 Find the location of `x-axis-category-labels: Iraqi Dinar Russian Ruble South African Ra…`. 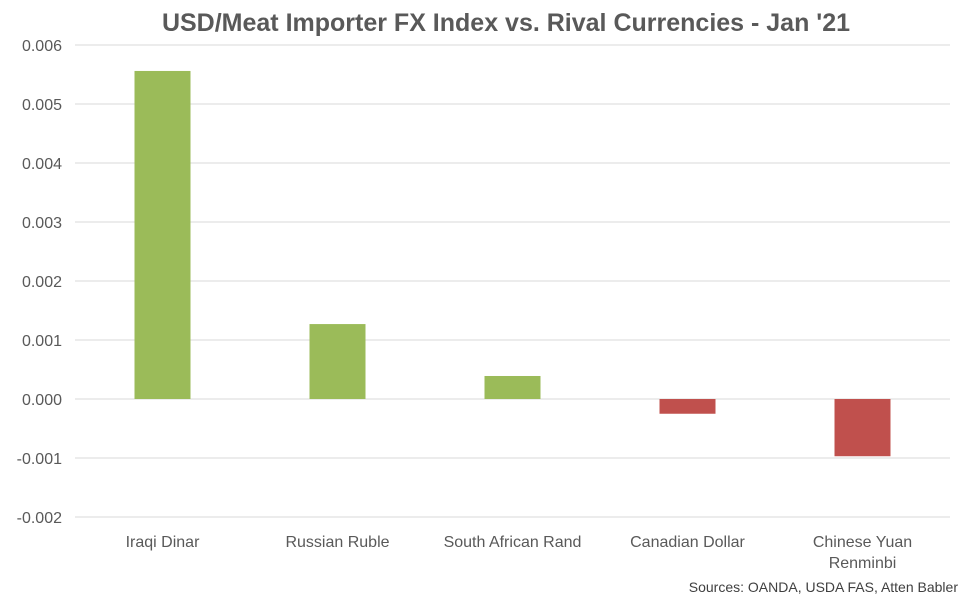

x-axis-category-labels: Iraqi Dinar Russian Ruble South African Ra… is located at coordinates (519, 553).